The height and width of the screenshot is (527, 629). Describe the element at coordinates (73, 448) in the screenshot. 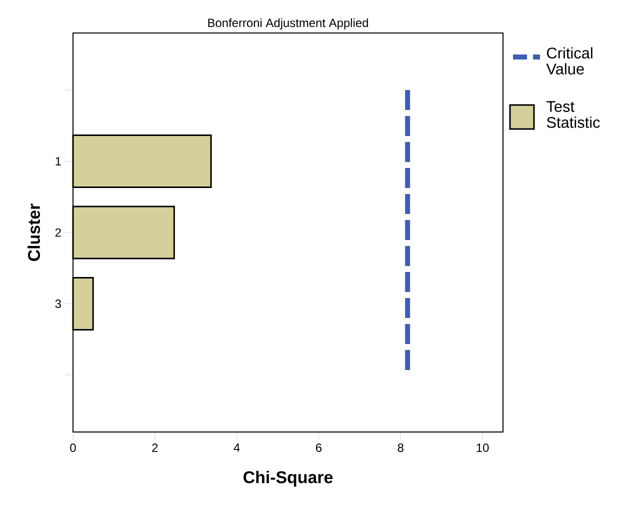

I see `x-tick-label: 0` at that location.